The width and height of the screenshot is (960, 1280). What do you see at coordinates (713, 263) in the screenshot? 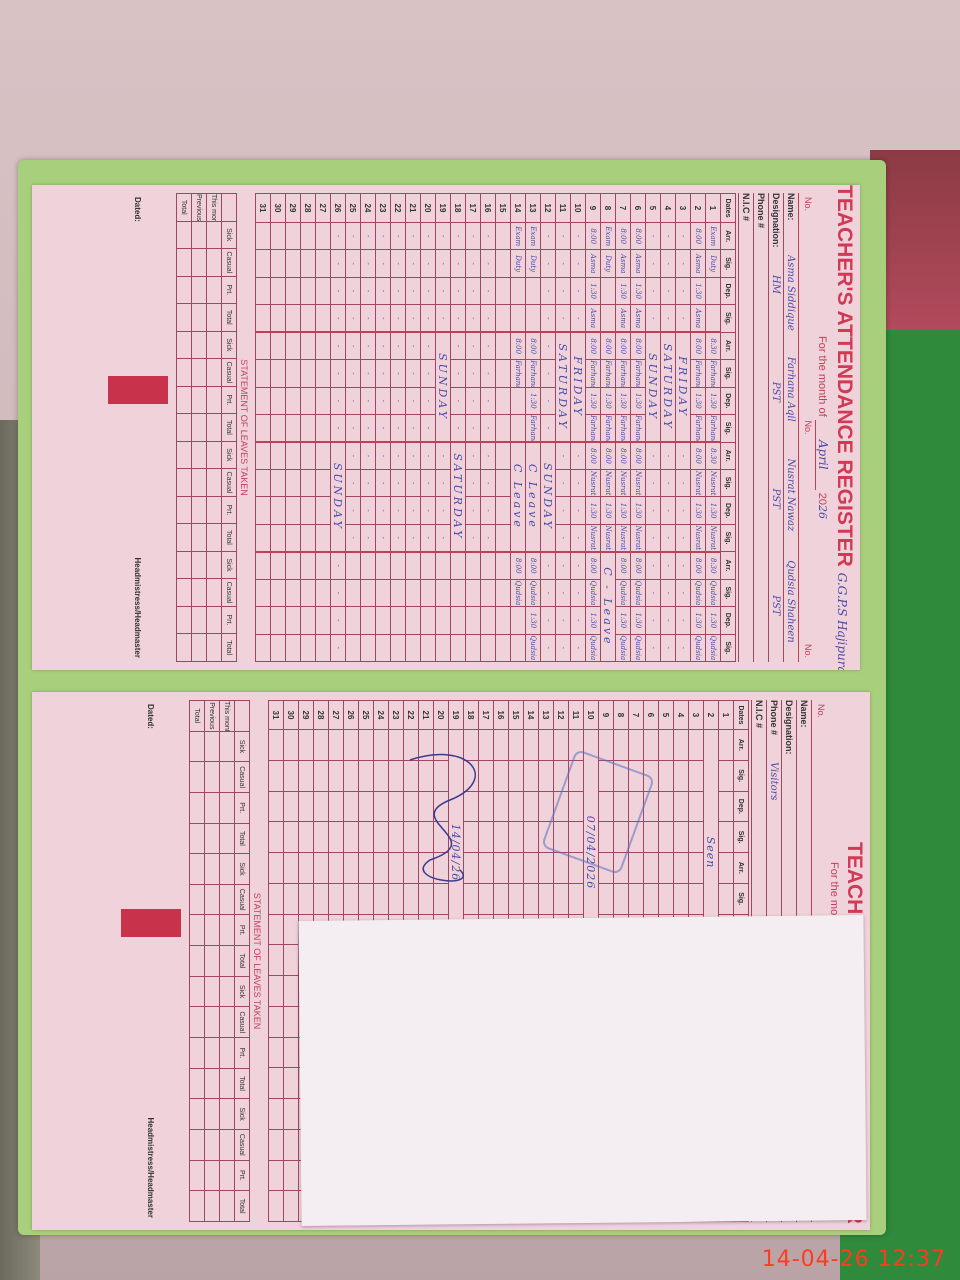
I see `attendance-cell: Duty` at bounding box center [713, 263].